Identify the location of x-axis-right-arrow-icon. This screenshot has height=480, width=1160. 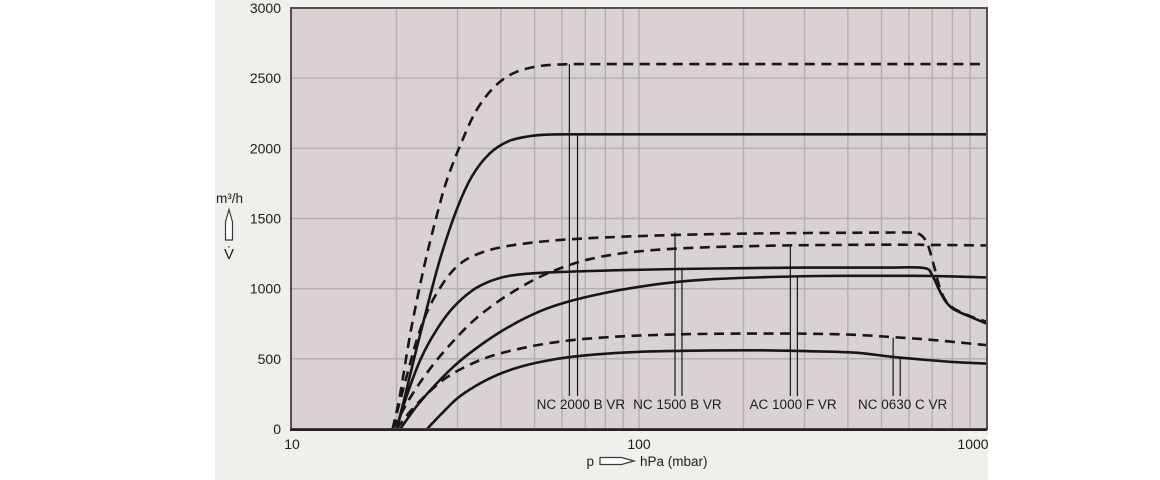
(618, 461).